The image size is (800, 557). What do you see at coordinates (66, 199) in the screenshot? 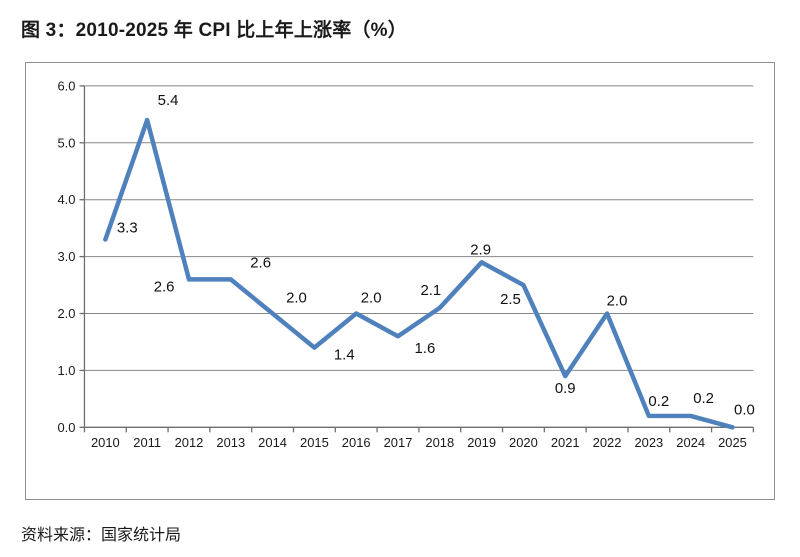
I see `y-tick-label: 4.0` at bounding box center [66, 199].